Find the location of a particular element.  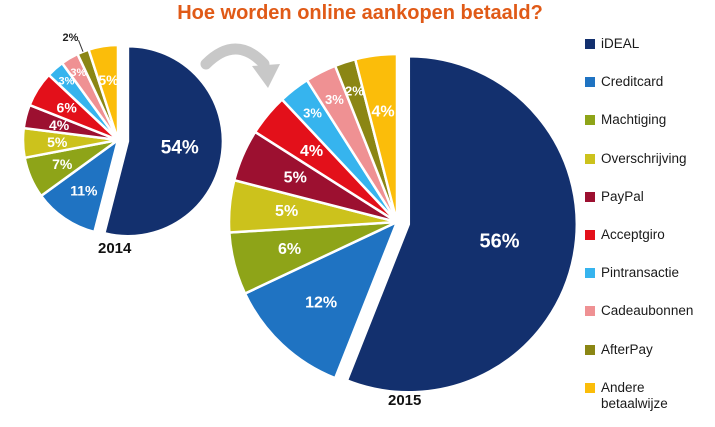

legend-item: PayPal is located at coordinates (649, 208).